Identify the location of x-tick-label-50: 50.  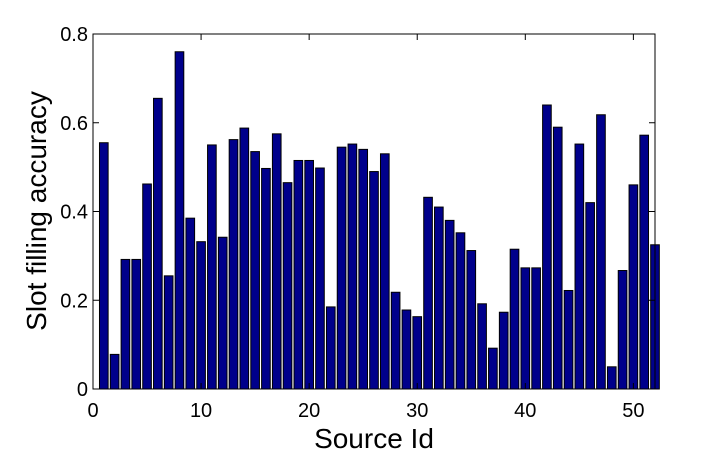
(633, 411).